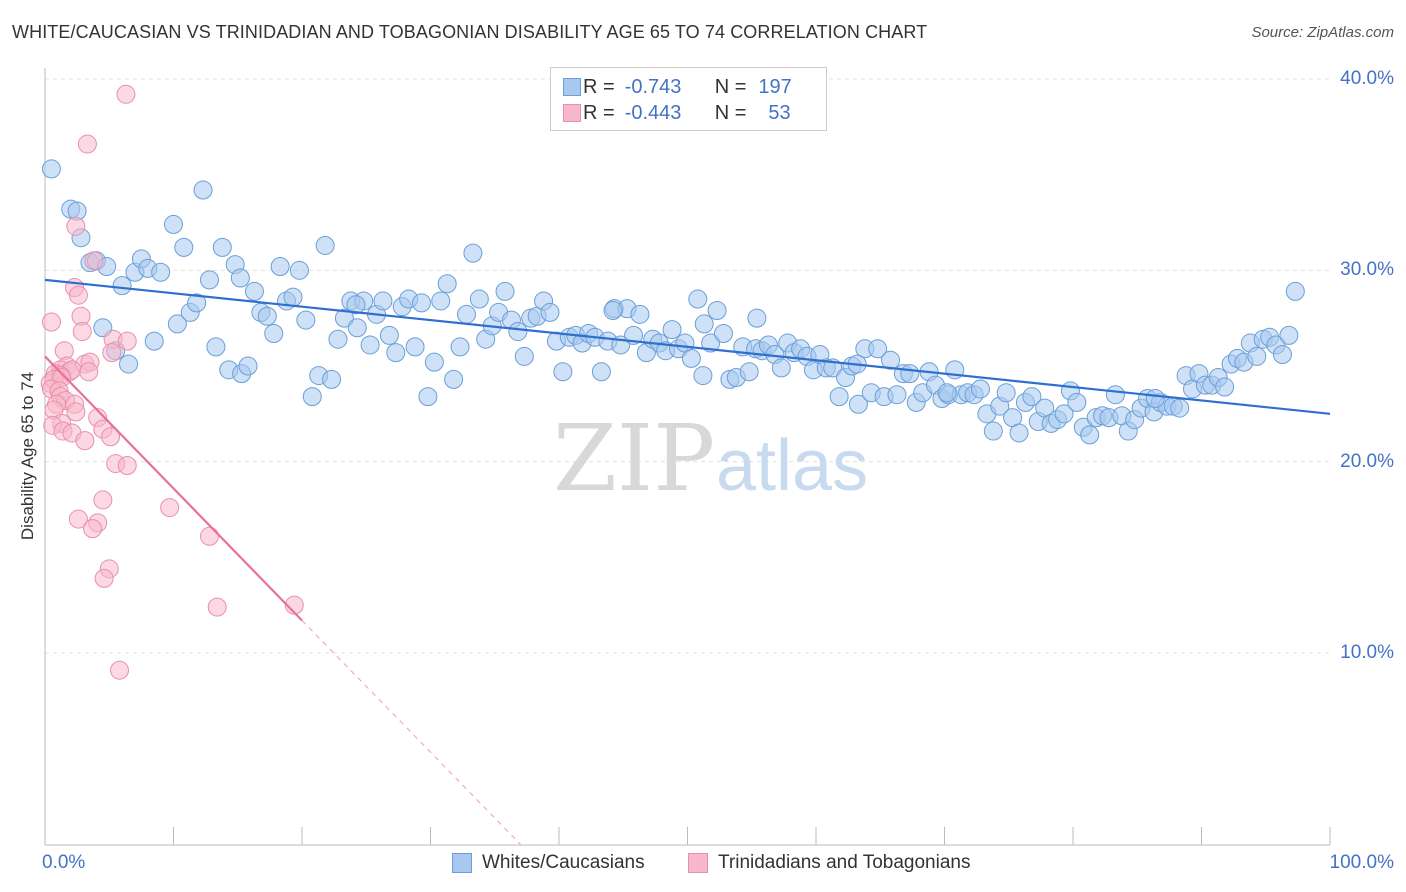  I want to click on series-trinidadians, so click(172, 382).